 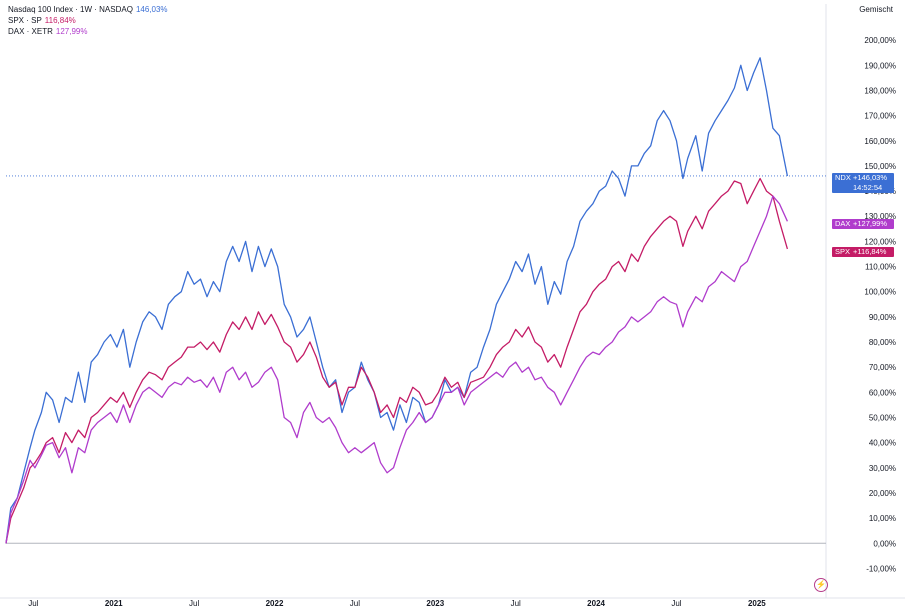 I want to click on legend-entry-spx: SPX · SP 116,84%, so click(x=88, y=20).